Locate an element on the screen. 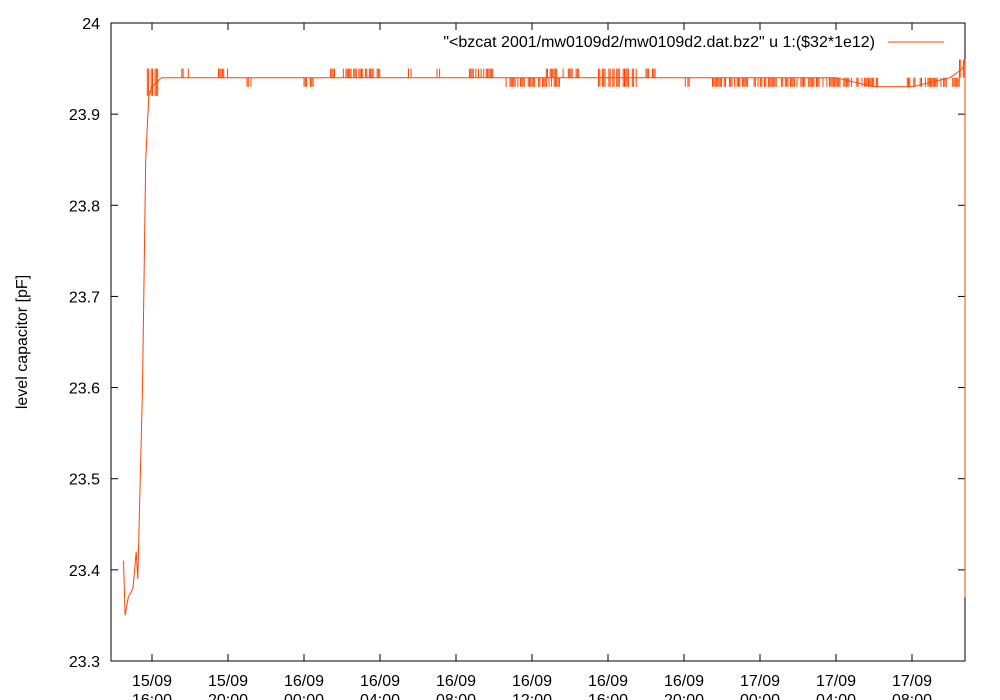 Image resolution: width=1000 pixels, height=700 pixels. y-tick-label: 23.8 is located at coordinates (84, 206).